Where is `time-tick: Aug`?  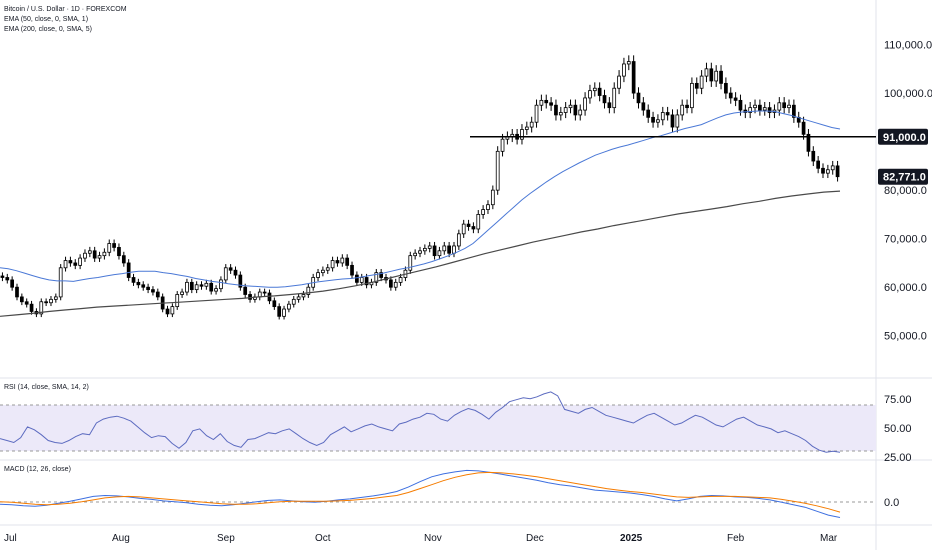
time-tick: Aug is located at coordinates (121, 538).